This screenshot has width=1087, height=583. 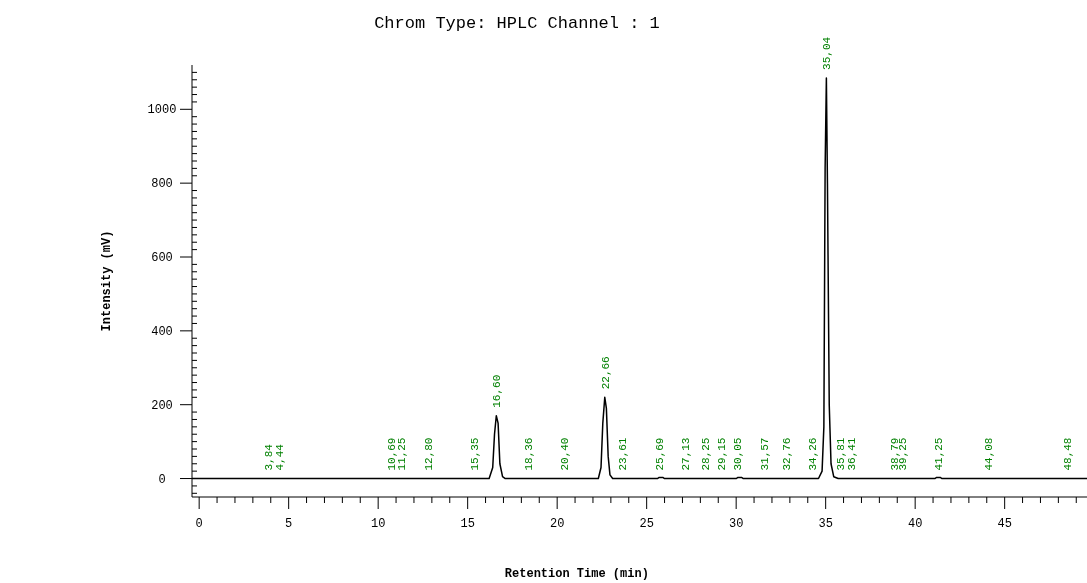 What do you see at coordinates (289, 524) in the screenshot?
I see `x-tick-label: 5` at bounding box center [289, 524].